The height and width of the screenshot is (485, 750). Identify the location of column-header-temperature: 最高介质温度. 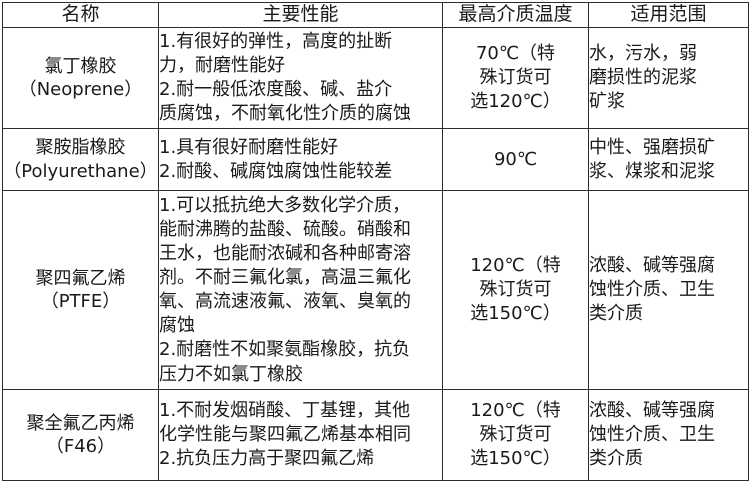
(515, 15).